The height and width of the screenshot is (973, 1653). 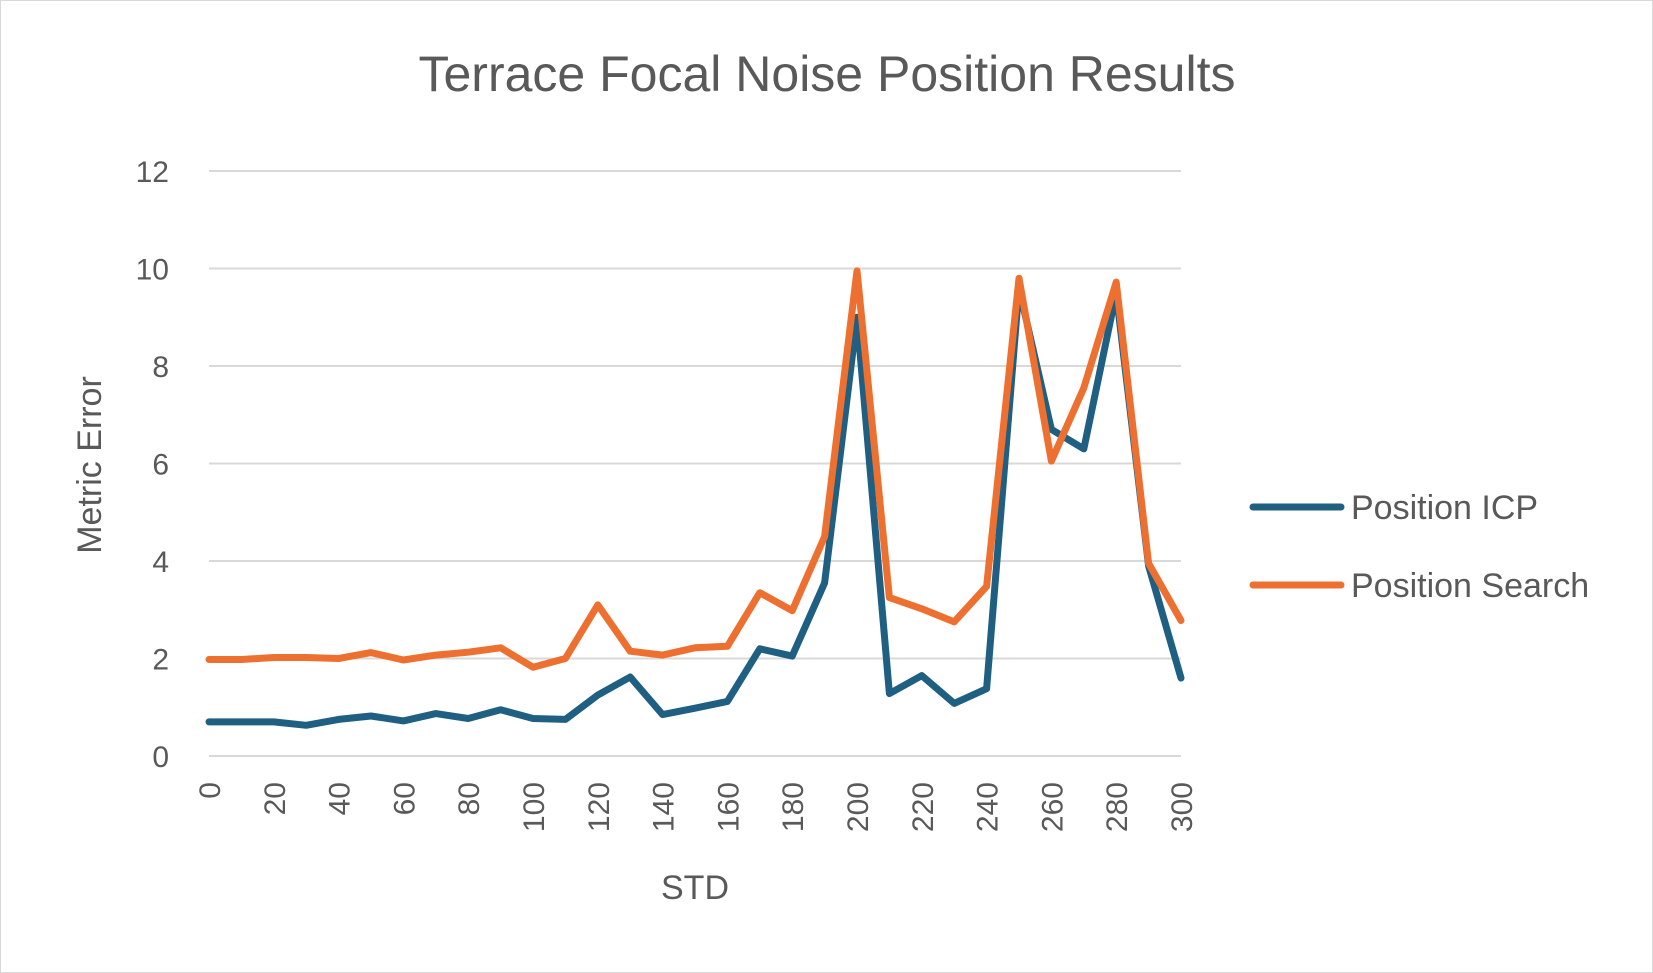 What do you see at coordinates (160, 757) in the screenshot?
I see `y-tick-label: 0` at bounding box center [160, 757].